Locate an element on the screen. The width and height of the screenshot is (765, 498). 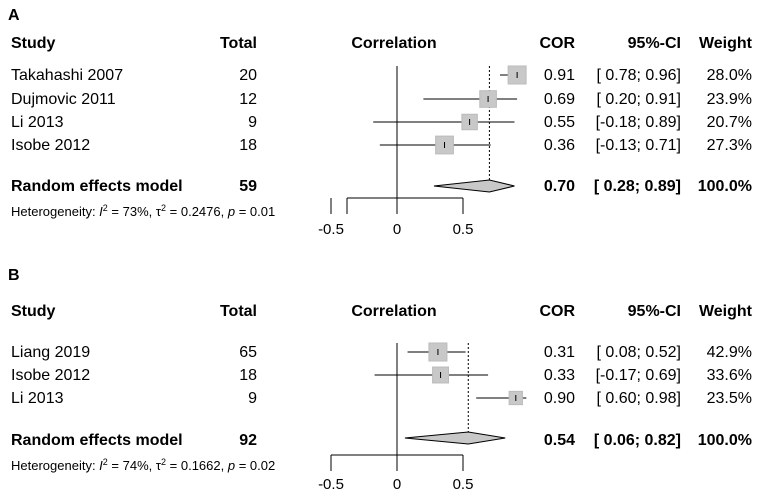
pooled-ci: [ 0.06; 0.82] is located at coordinates (637, 440).